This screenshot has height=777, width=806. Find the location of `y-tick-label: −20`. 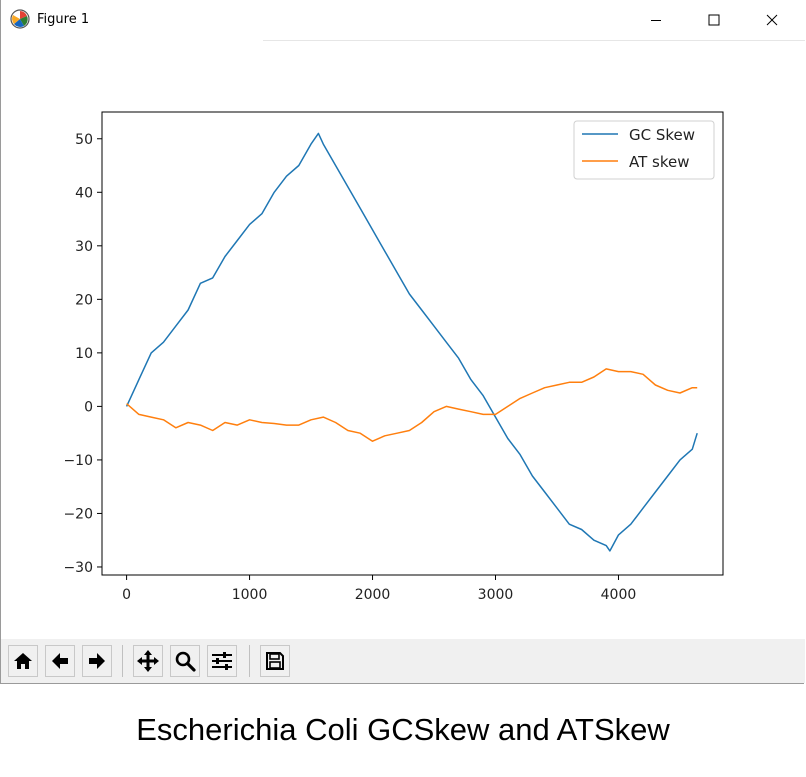

y-tick-label: −20 is located at coordinates (78, 514).